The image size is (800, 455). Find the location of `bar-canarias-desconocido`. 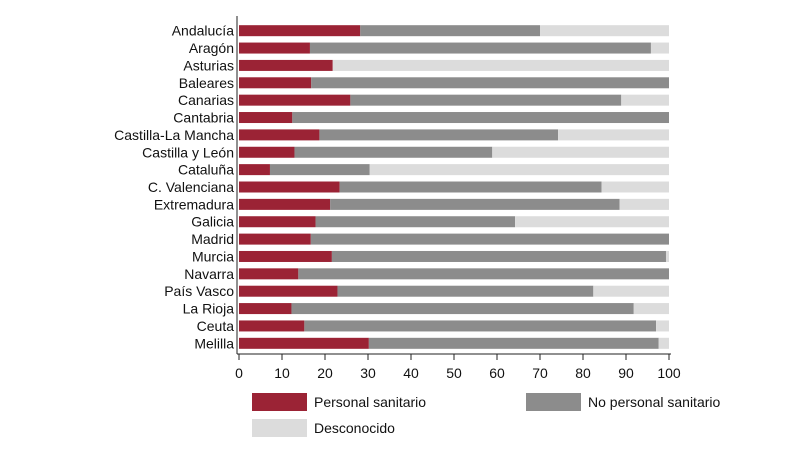

bar-canarias-desconocido is located at coordinates (645, 100).